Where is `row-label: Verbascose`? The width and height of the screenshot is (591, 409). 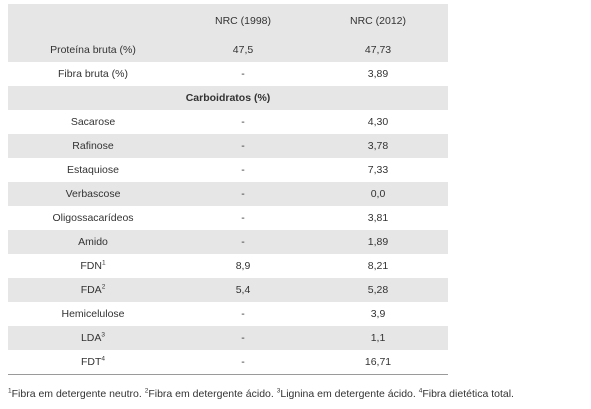
row-label: Verbascose is located at coordinates (93, 194).